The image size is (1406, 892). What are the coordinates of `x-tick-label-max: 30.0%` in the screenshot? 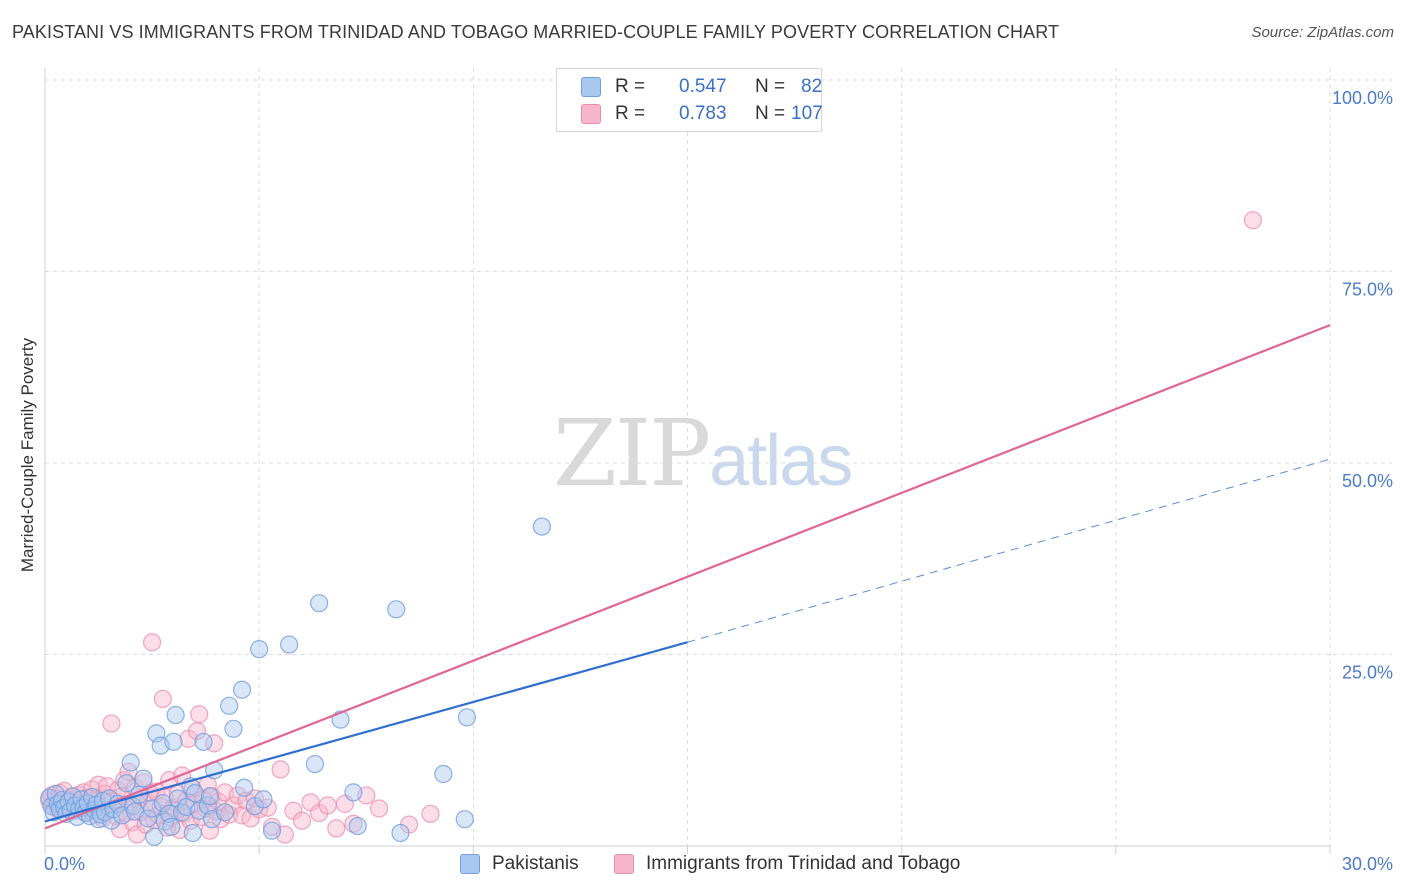 It's located at (1367, 864).